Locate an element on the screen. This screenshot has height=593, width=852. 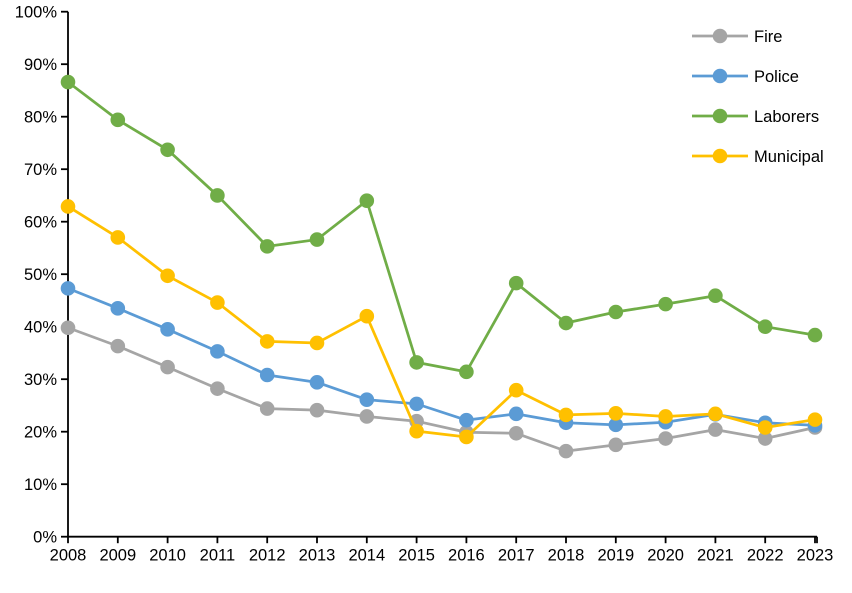
series-municipal-point-2023 is located at coordinates (815, 419).